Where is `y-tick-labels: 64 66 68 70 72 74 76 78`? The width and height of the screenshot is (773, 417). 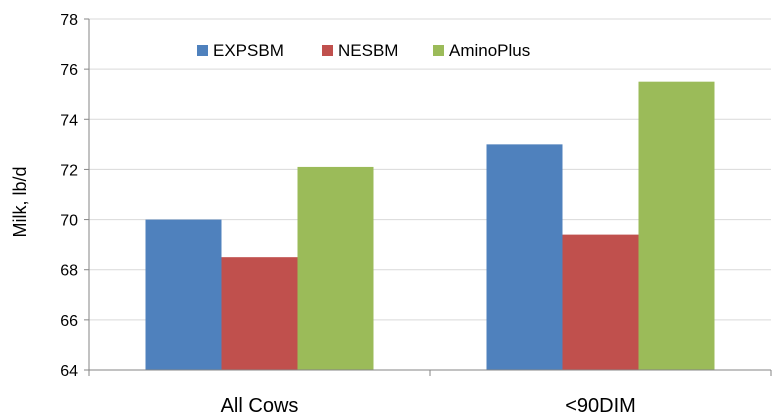
y-tick-labels: 64 66 68 70 72 74 76 78 is located at coordinates (69, 196).